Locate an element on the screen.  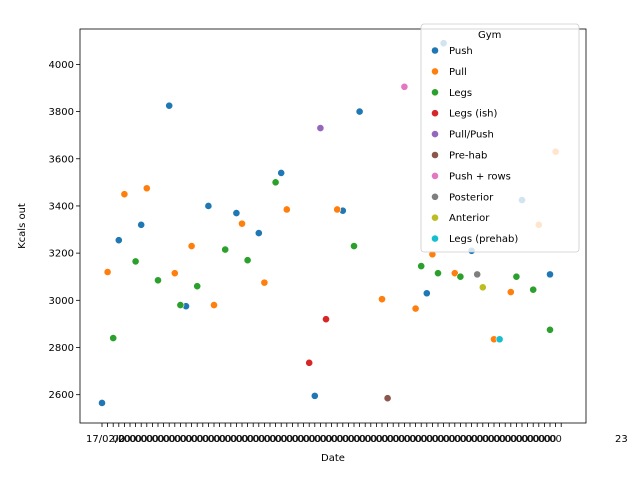
y-tick-label: 3000 is located at coordinates (61, 301).